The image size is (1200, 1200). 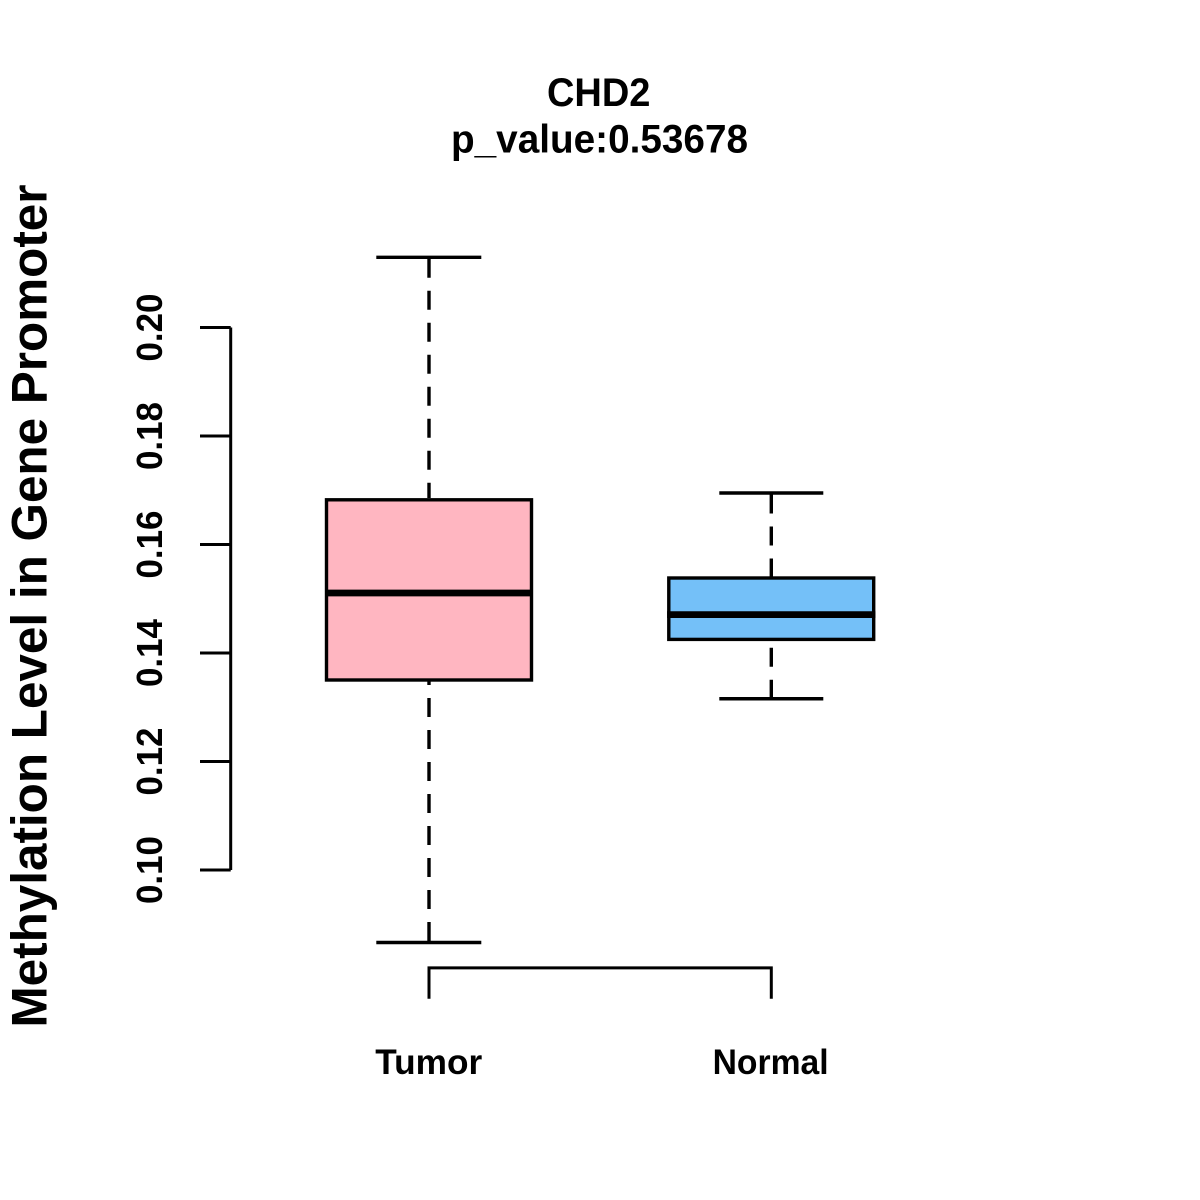 I want to click on svg-text: 0.14, so click(x=149, y=653).